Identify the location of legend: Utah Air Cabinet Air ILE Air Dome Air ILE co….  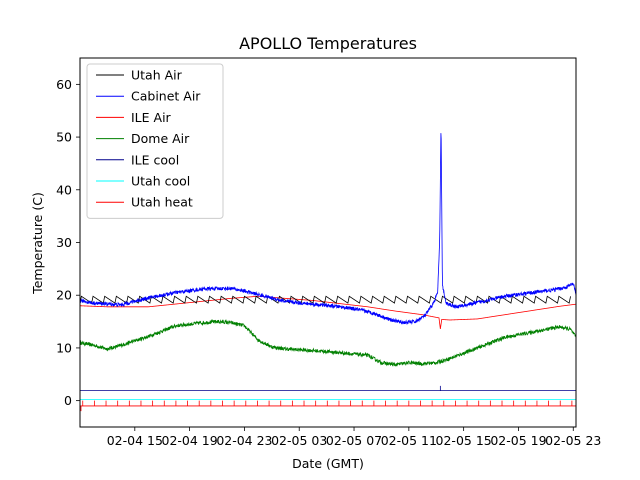
(155, 141).